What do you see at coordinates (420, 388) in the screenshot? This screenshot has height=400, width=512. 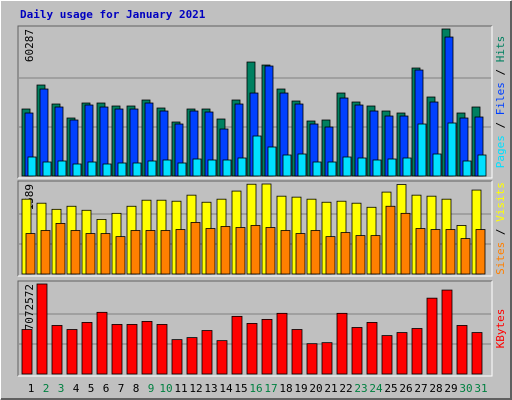 I see `x-tick-label: 27` at bounding box center [420, 388].